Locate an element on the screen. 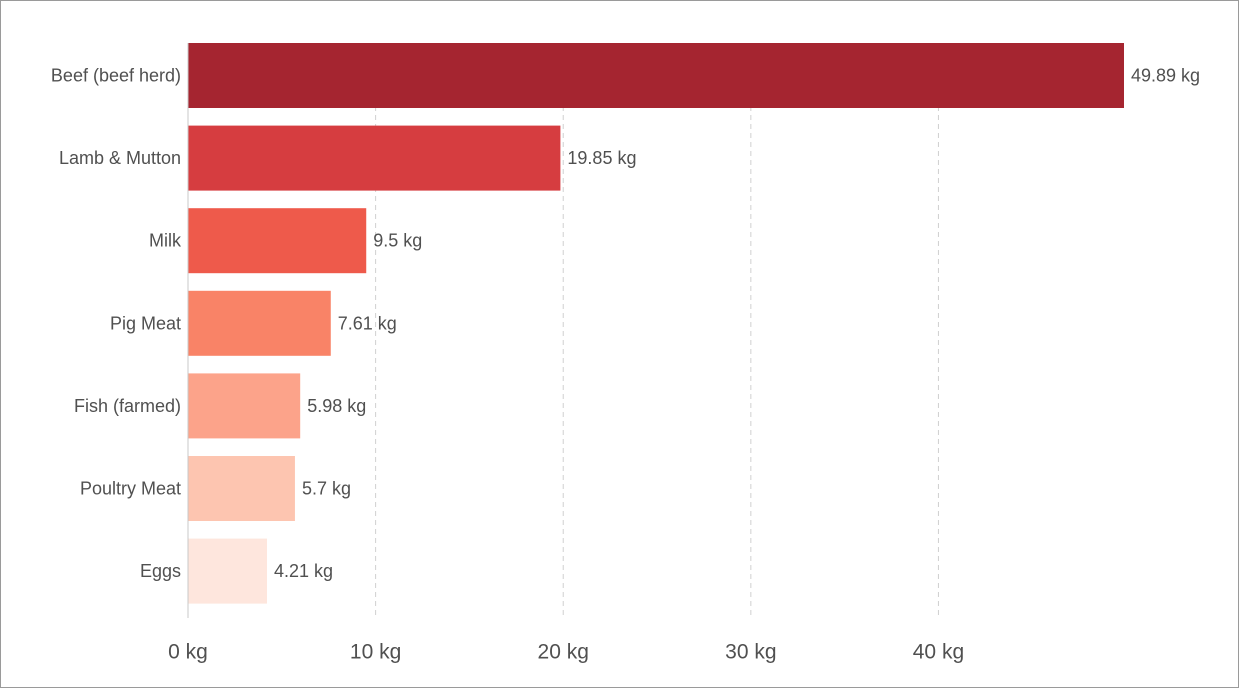 The image size is (1239, 688). x-tick-label-30: 30 kg is located at coordinates (750, 652).